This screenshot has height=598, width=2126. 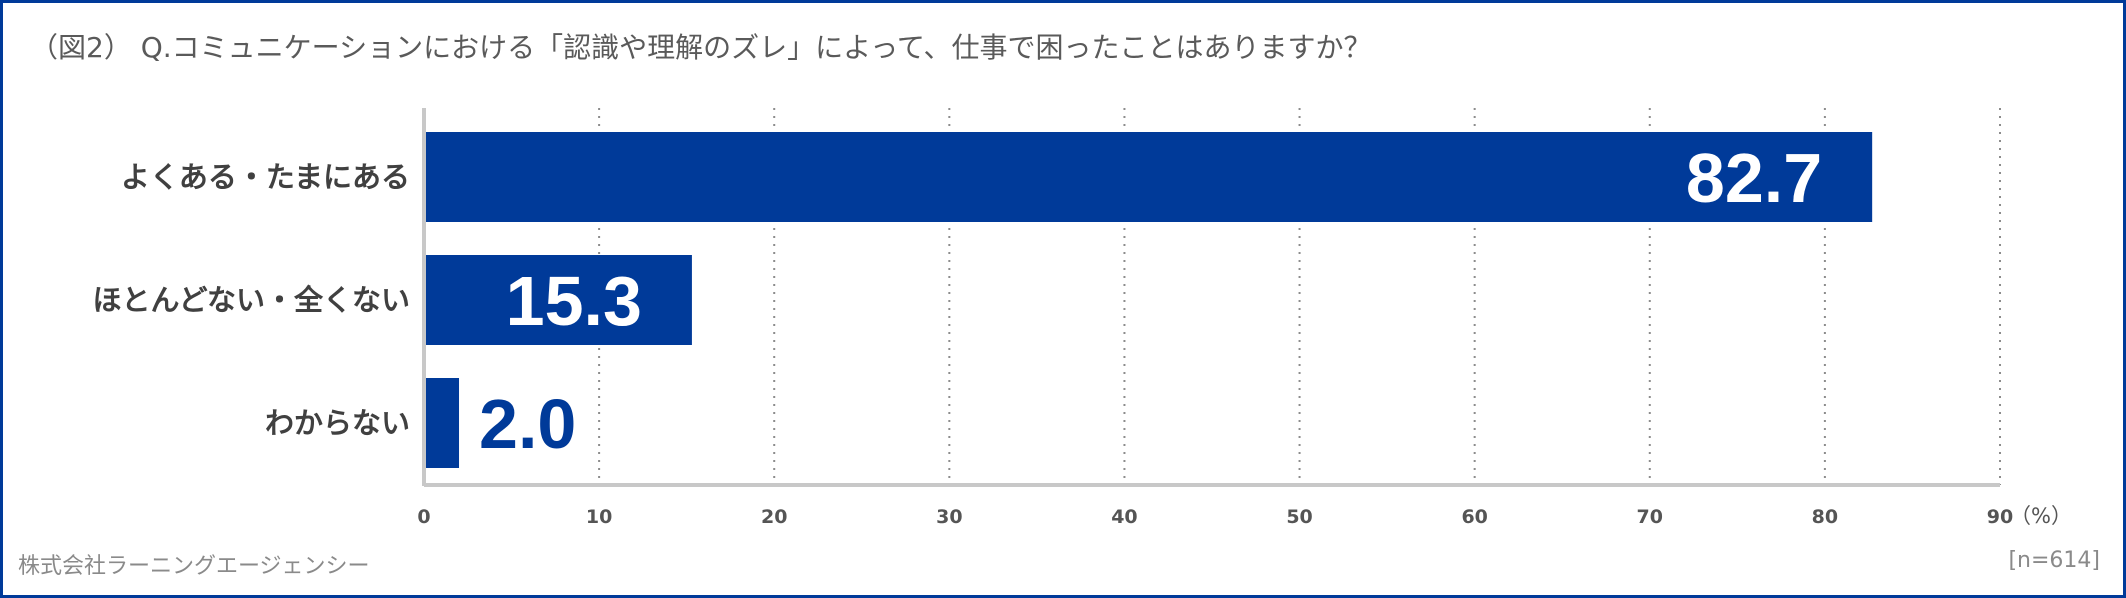 What do you see at coordinates (599, 517) in the screenshot?
I see `x-tick-label: 10` at bounding box center [599, 517].